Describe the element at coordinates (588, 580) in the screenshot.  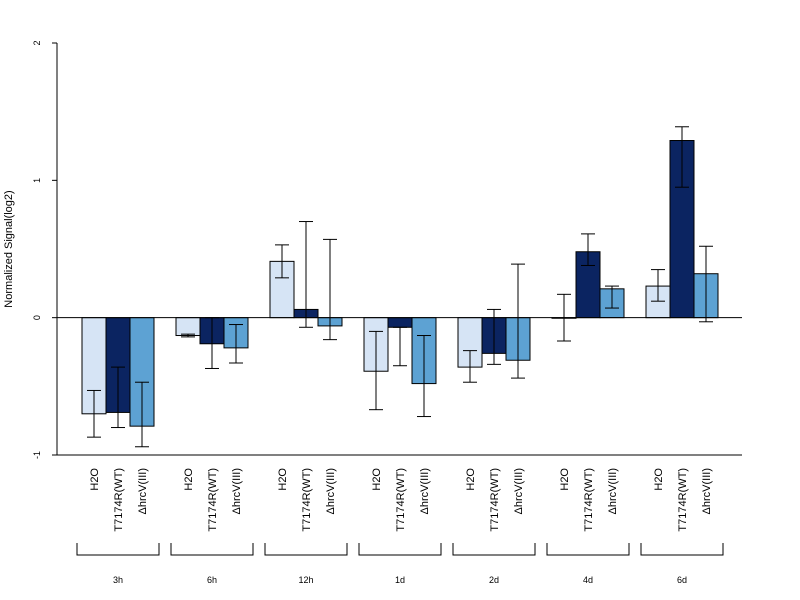
I see `group-label: 4d` at that location.